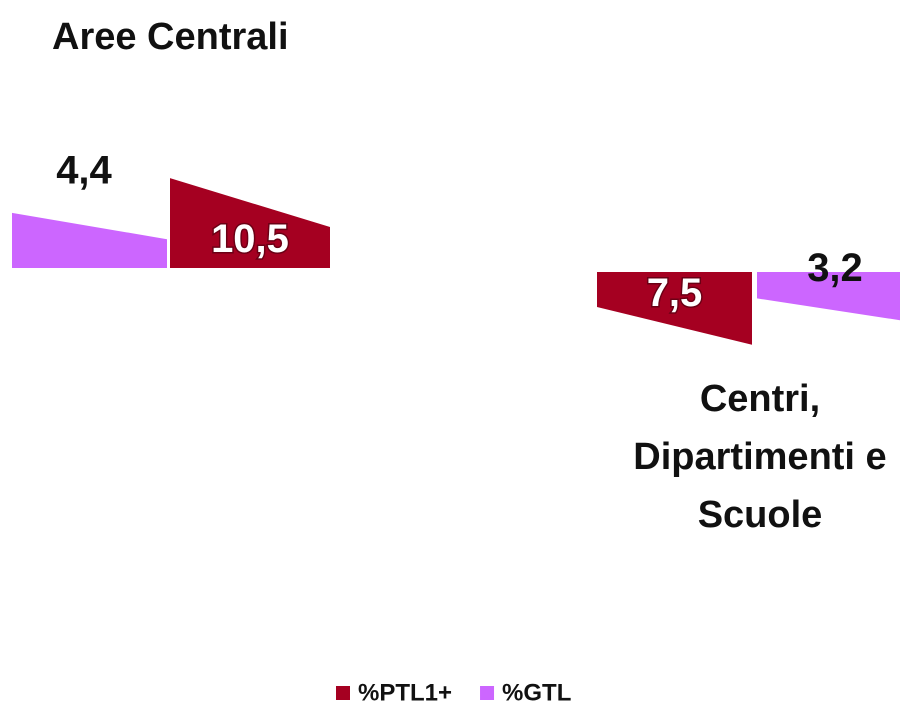 This screenshot has width=900, height=708. I want to click on value-label: 10,5, so click(250, 239).